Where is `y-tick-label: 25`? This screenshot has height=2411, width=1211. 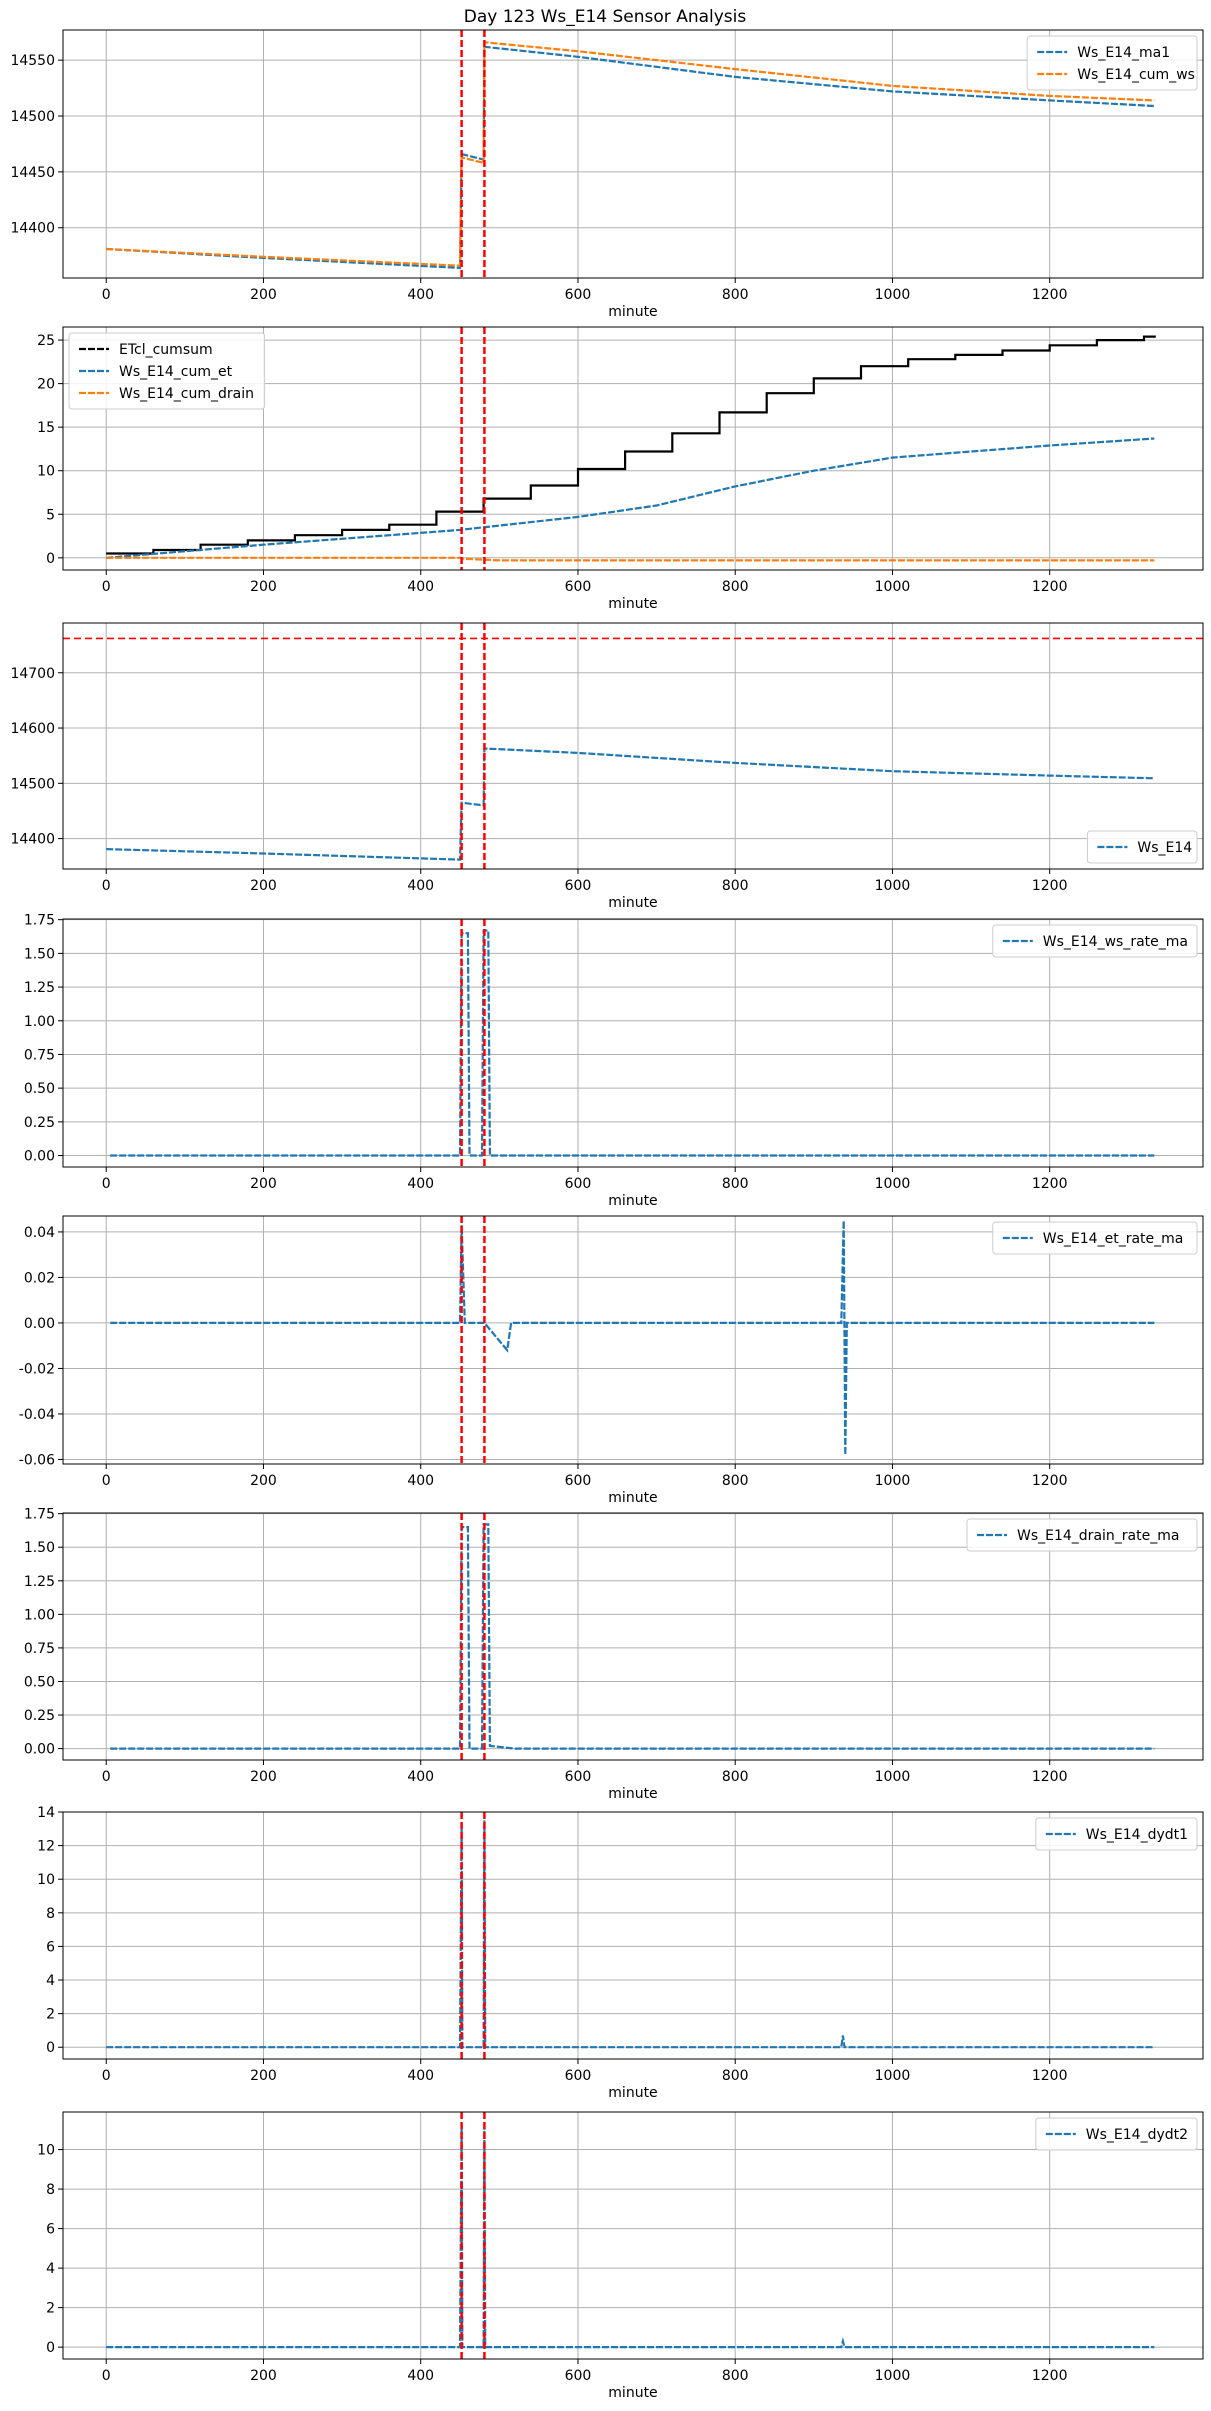
y-tick-label: 25 is located at coordinates (46, 341).